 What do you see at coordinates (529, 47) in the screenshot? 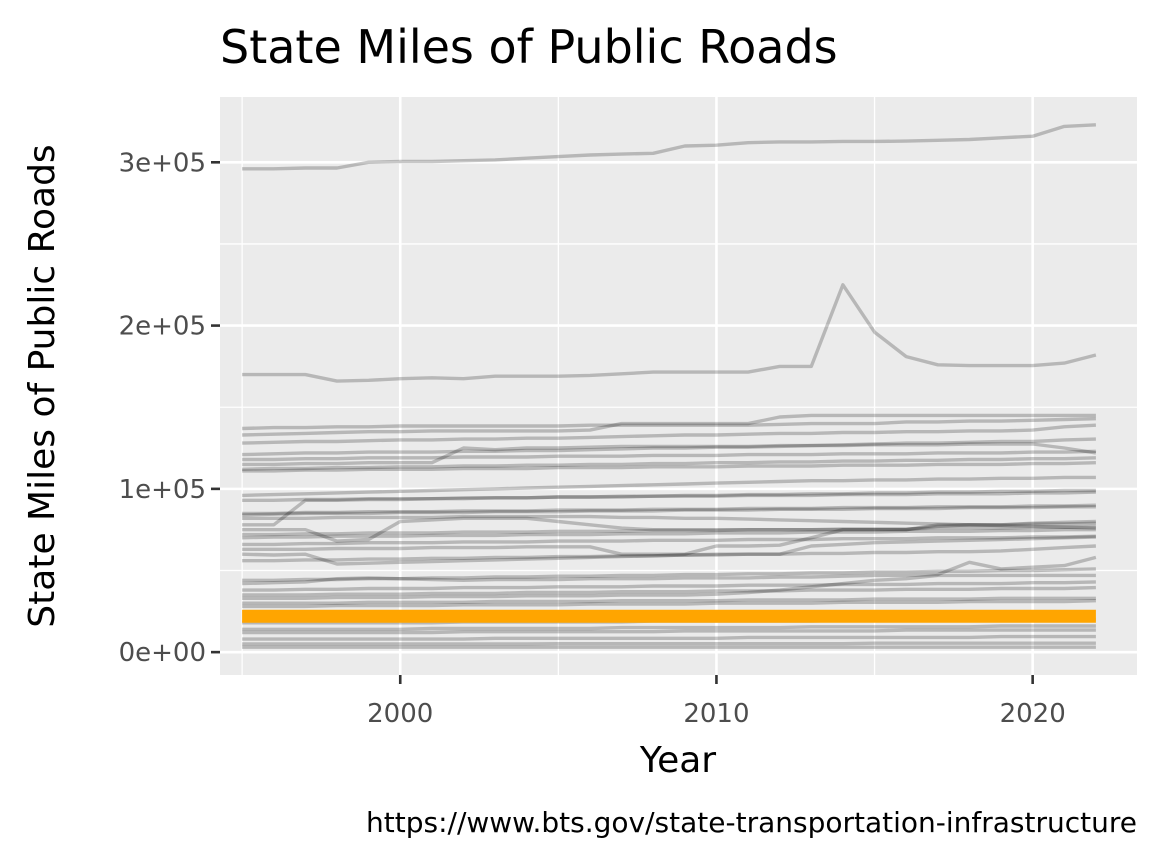
I see `chart-title: State Miles of Public Roads` at bounding box center [529, 47].